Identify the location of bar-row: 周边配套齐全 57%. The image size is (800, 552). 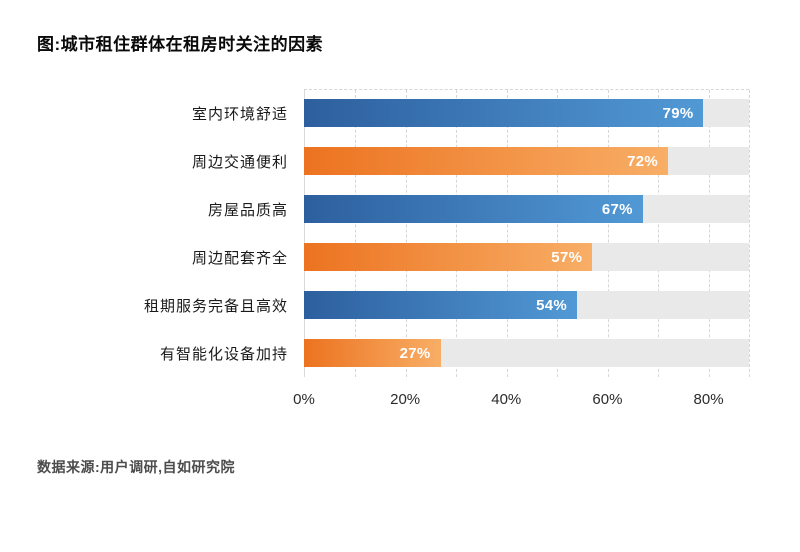
(393, 257).